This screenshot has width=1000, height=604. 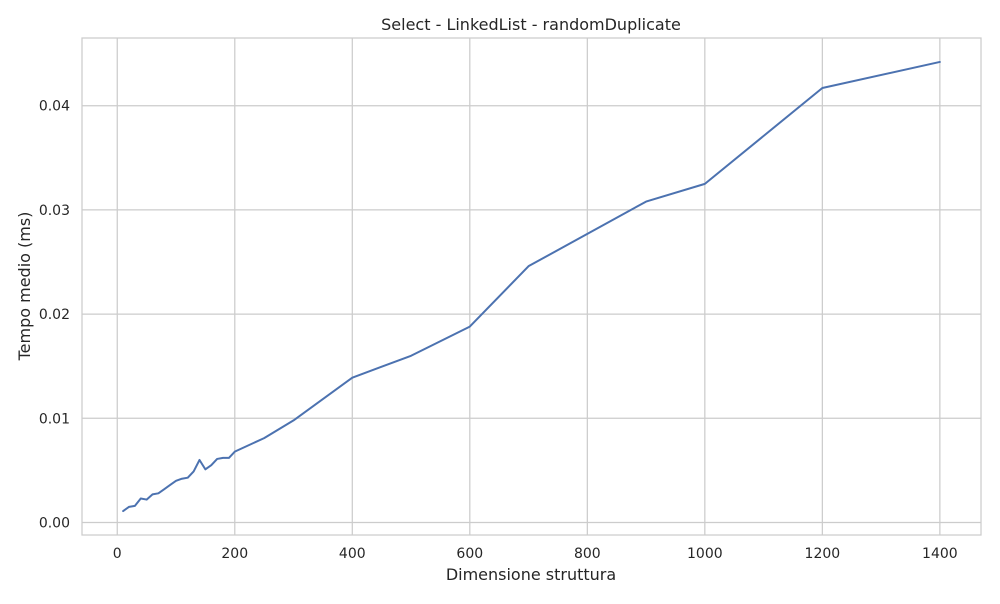 I want to click on y-tick-label: 0.04, so click(x=54, y=107).